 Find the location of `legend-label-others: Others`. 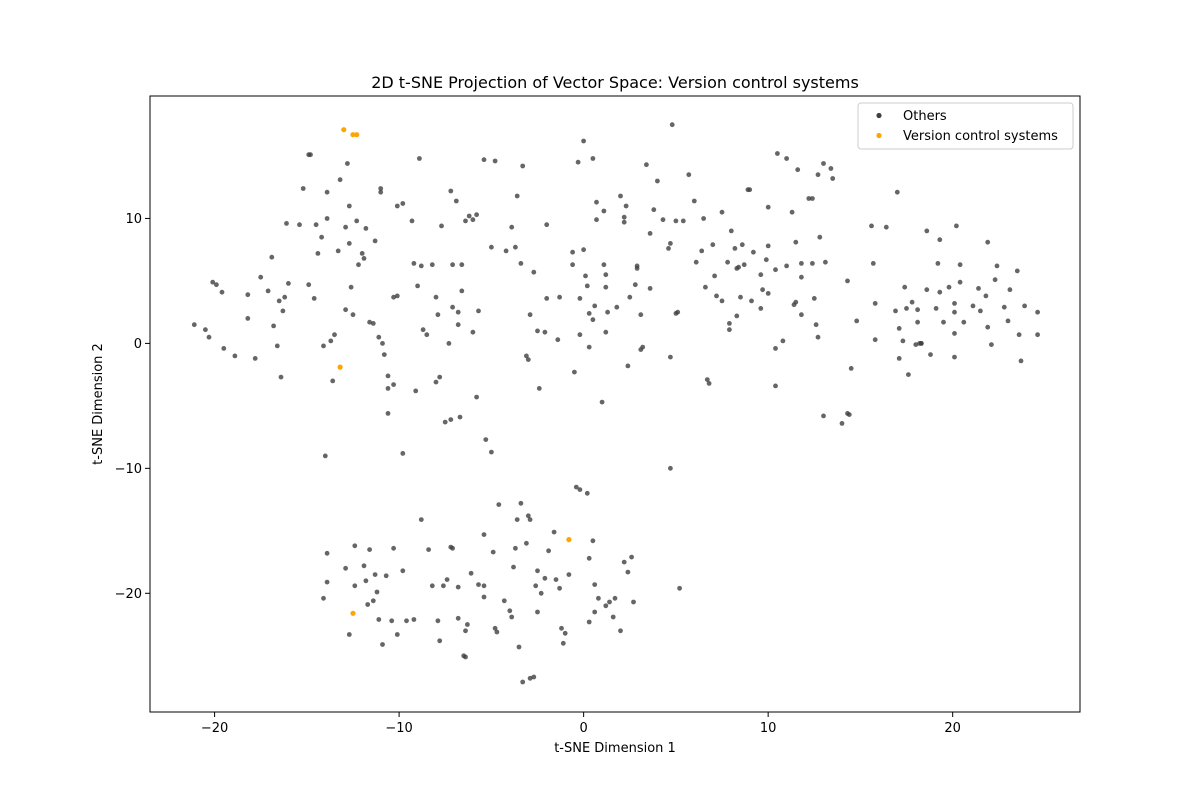

legend-label-others: Others is located at coordinates (925, 116).